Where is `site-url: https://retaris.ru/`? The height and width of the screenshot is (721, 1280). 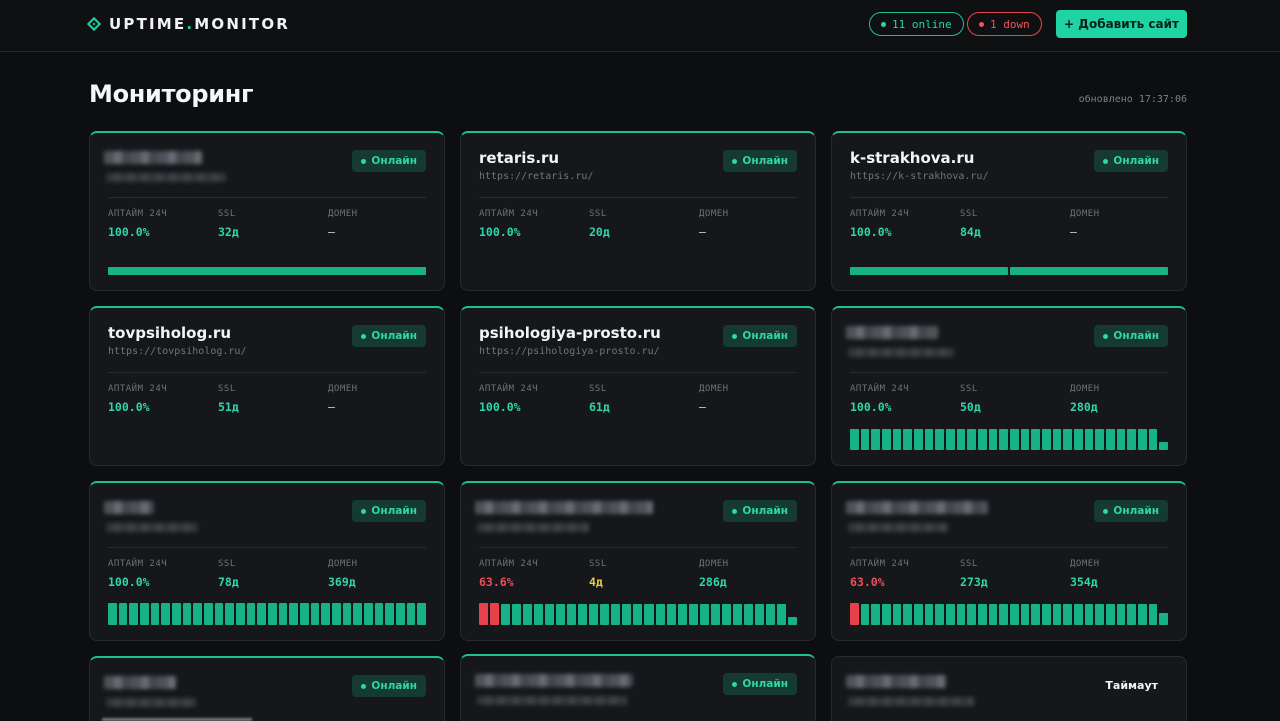
site-url: https://retaris.ru/ is located at coordinates (536, 176).